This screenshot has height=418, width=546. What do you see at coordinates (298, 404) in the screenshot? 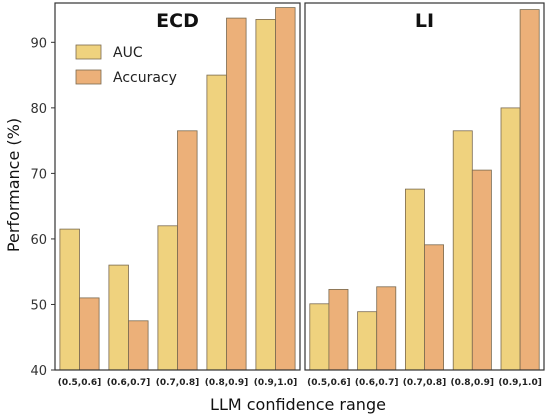
I see `x-axis-title: LLM confidence range` at bounding box center [298, 404].